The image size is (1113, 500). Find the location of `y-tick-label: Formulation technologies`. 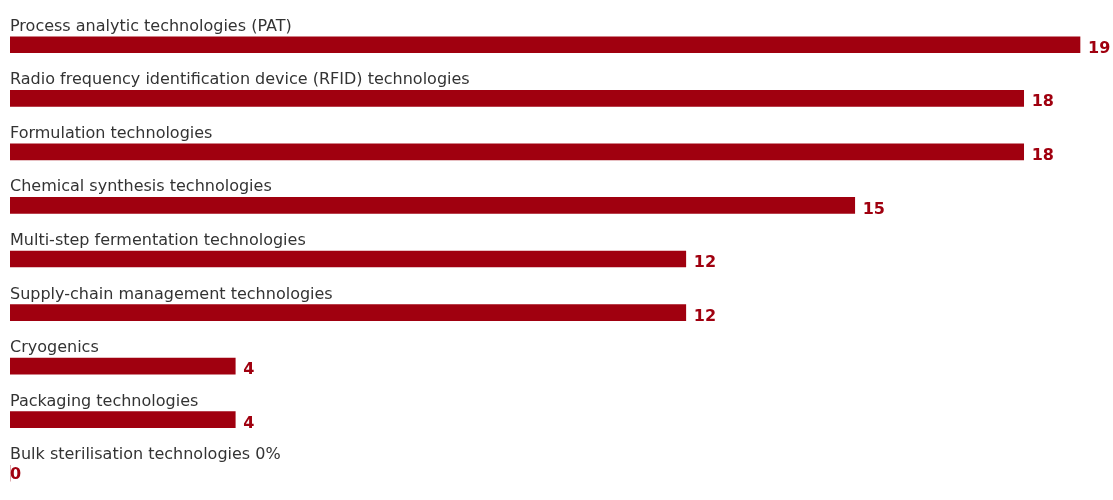

y-tick-label: Formulation technologies is located at coordinates (111, 132).